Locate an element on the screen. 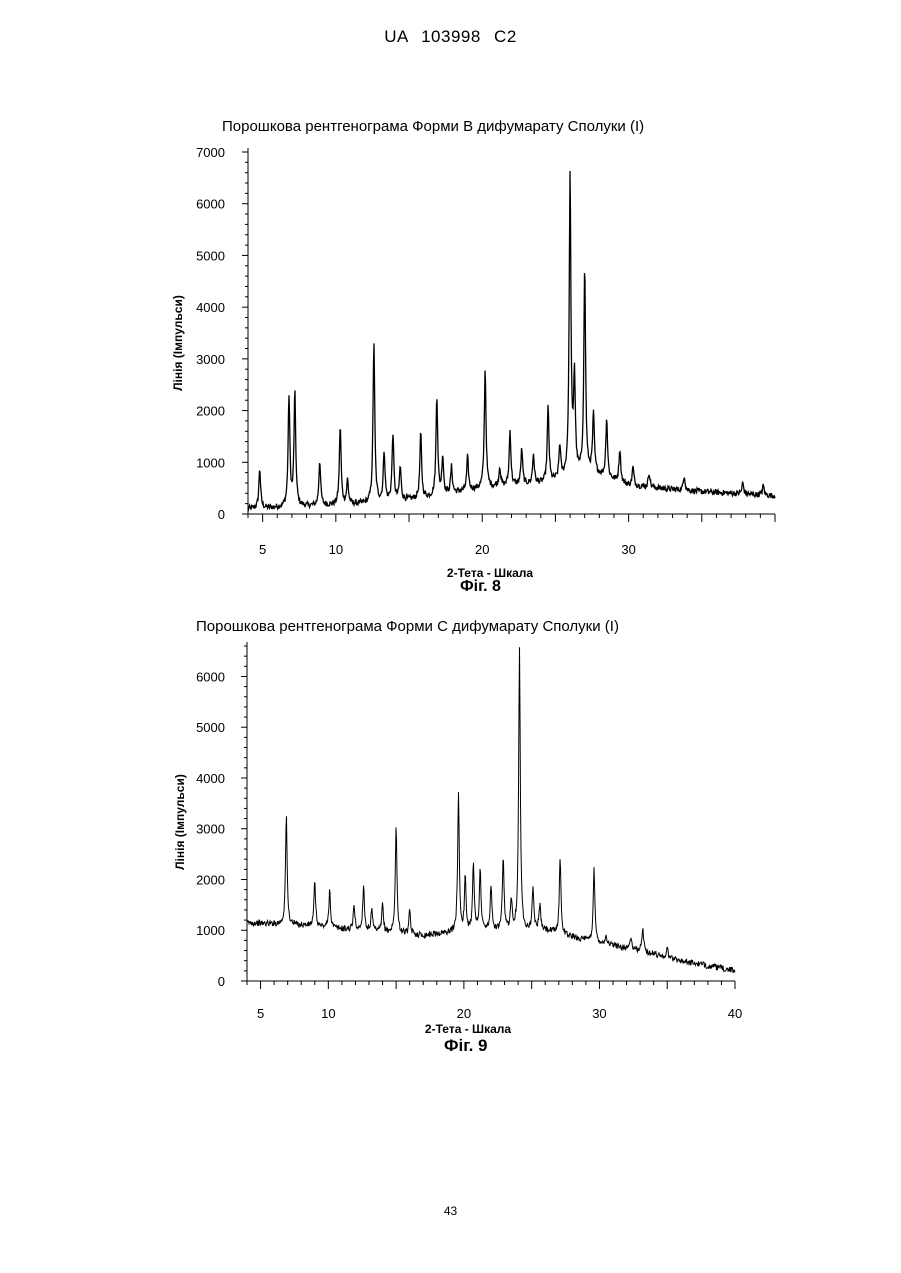  diffraction-trace is located at coordinates (491, 810).